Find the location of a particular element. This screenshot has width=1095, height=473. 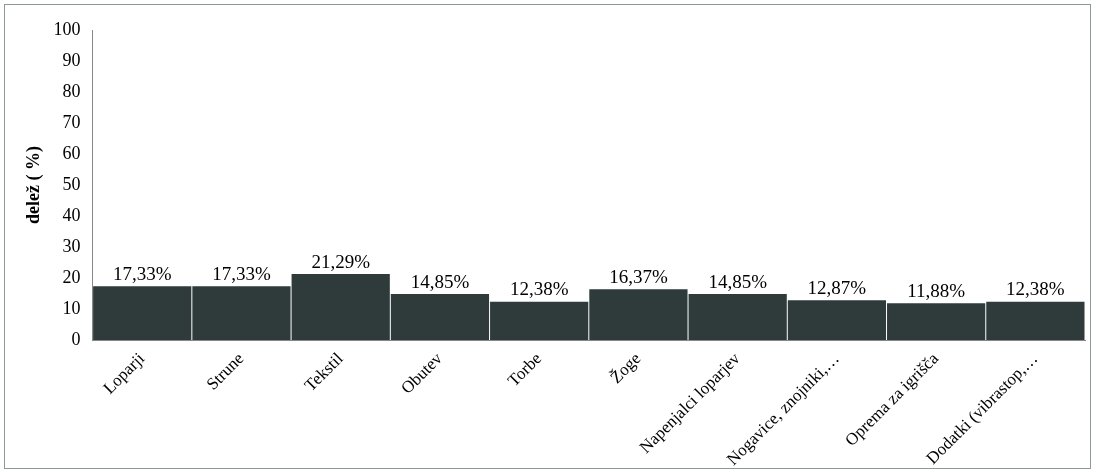

y-tick-label: 40 is located at coordinates (71, 214).